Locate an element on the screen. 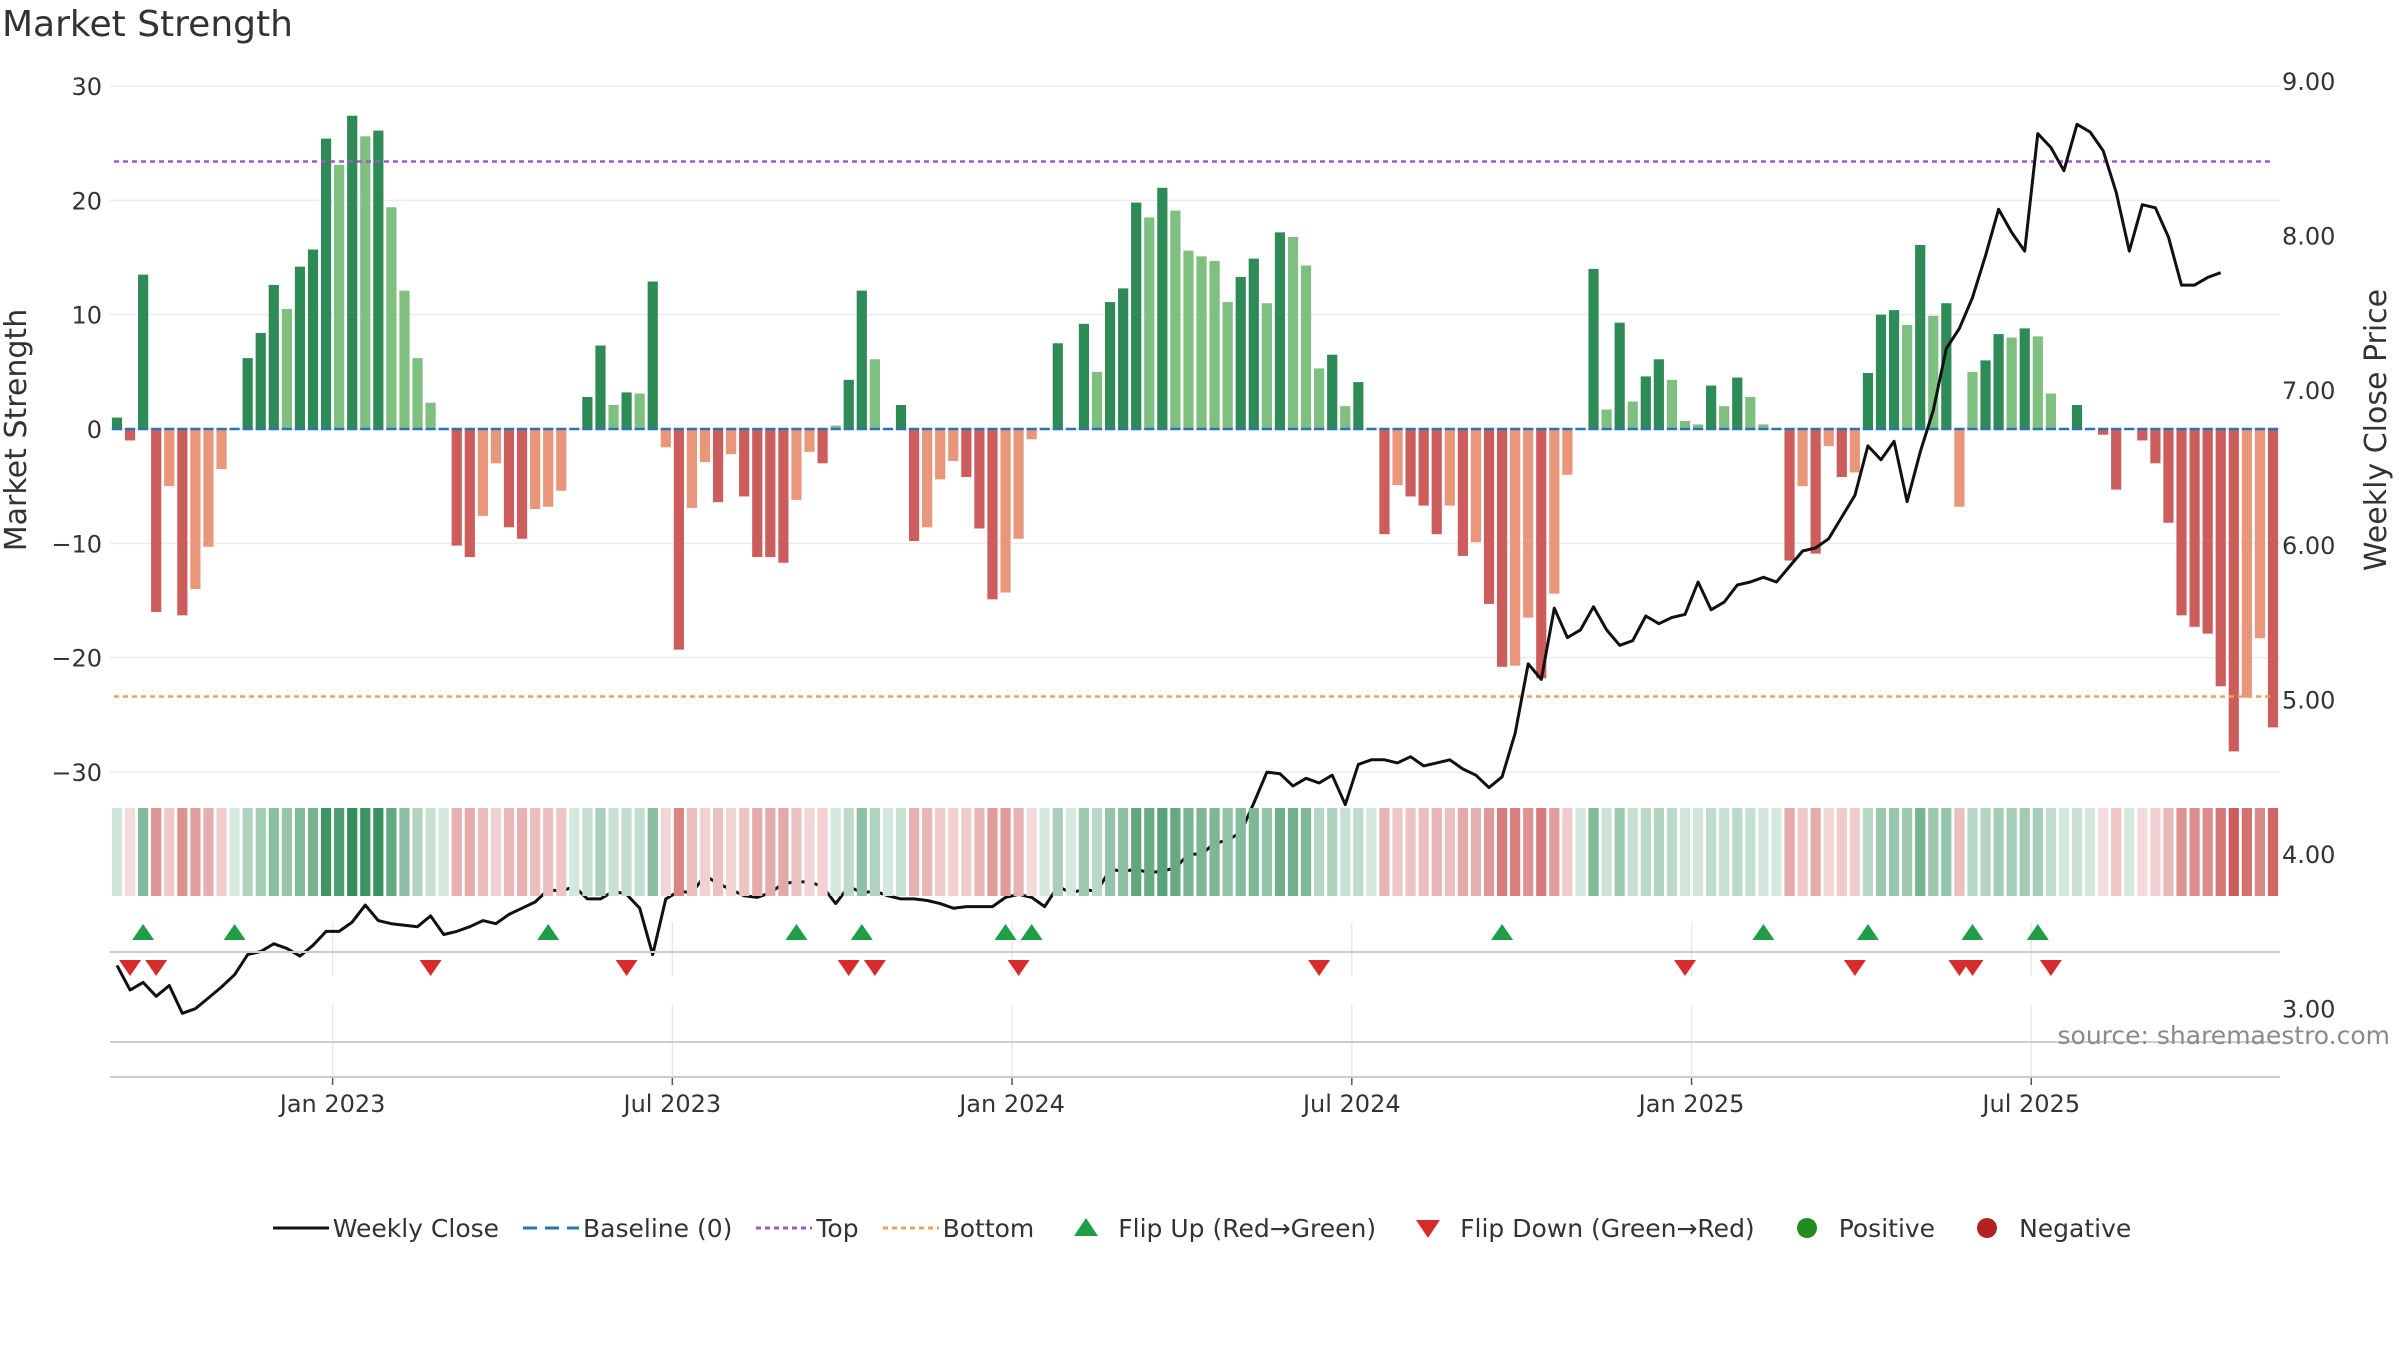 This screenshot has height=1350, width=2400. legend-label: Weekly Close is located at coordinates (416, 1228).